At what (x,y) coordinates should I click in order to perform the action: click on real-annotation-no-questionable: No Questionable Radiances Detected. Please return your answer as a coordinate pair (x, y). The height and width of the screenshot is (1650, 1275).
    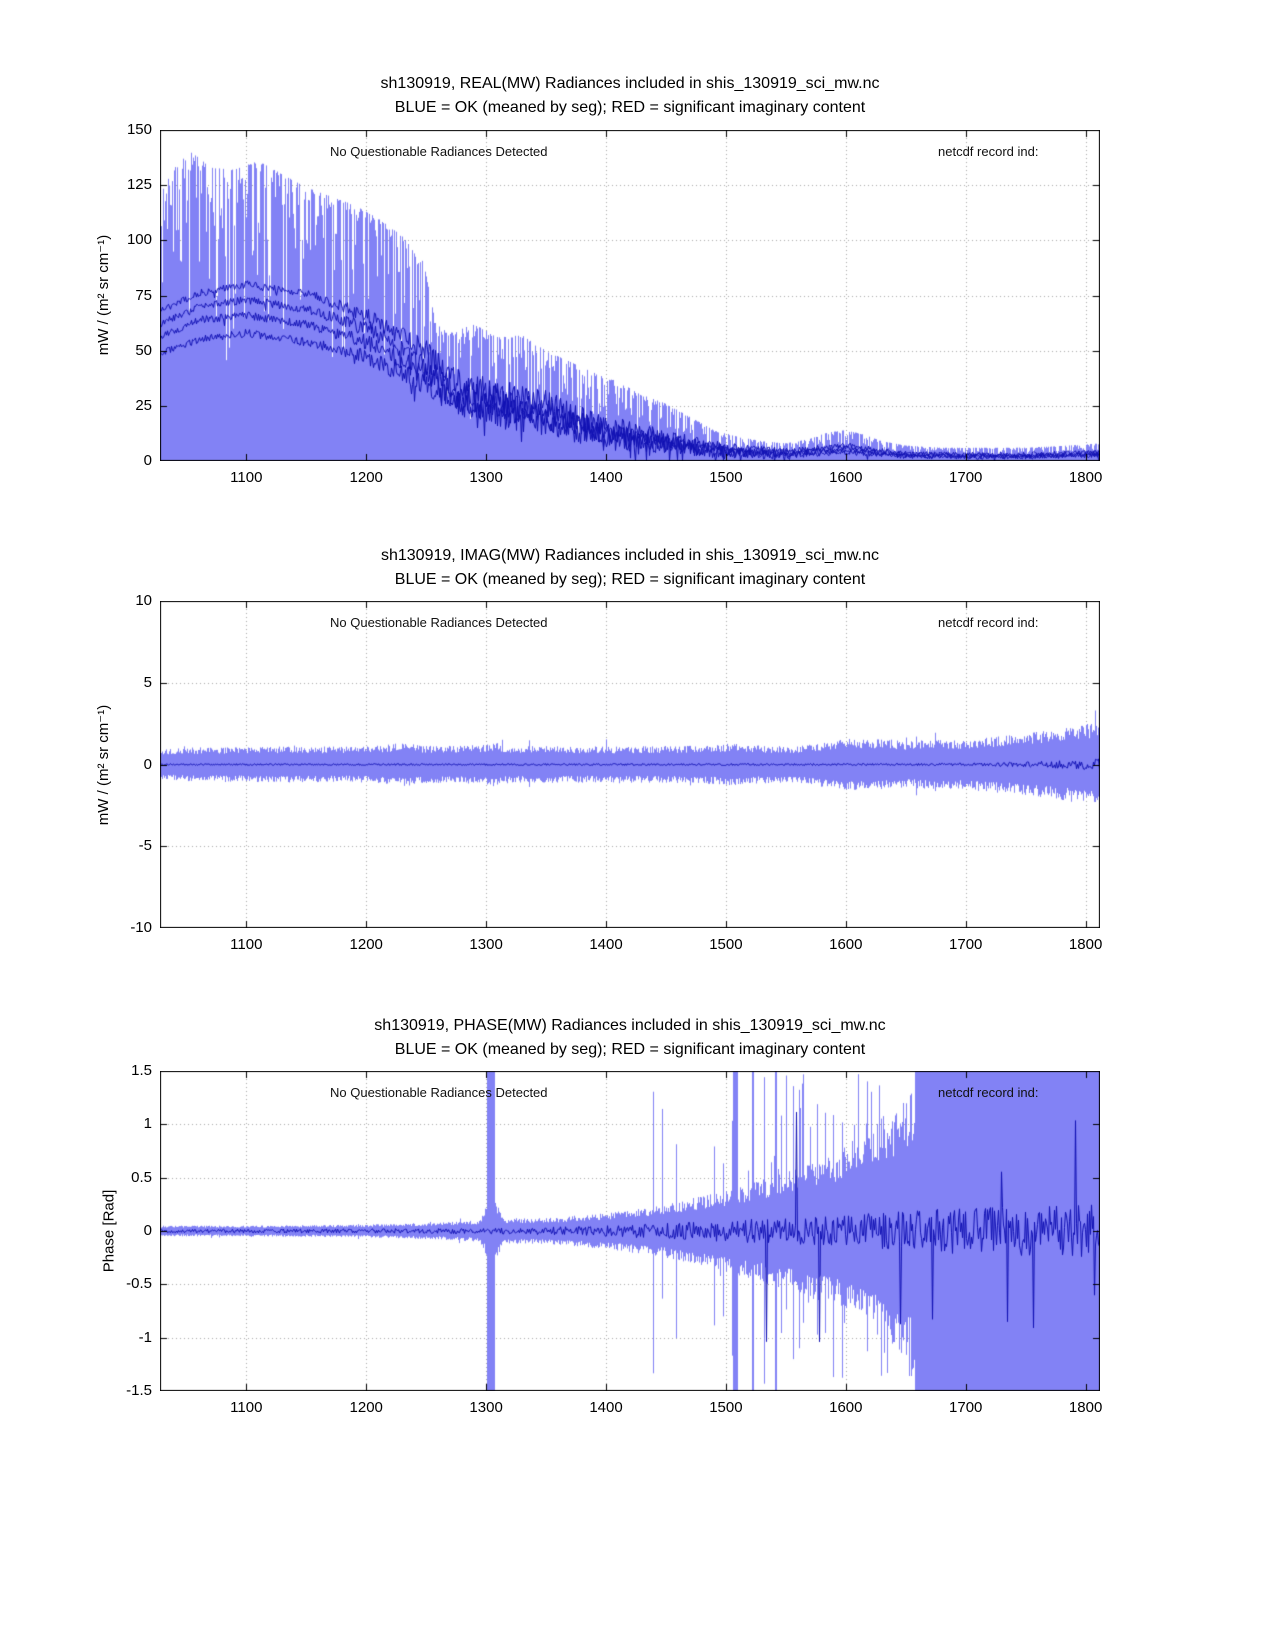
    Looking at the image, I should click on (439, 151).